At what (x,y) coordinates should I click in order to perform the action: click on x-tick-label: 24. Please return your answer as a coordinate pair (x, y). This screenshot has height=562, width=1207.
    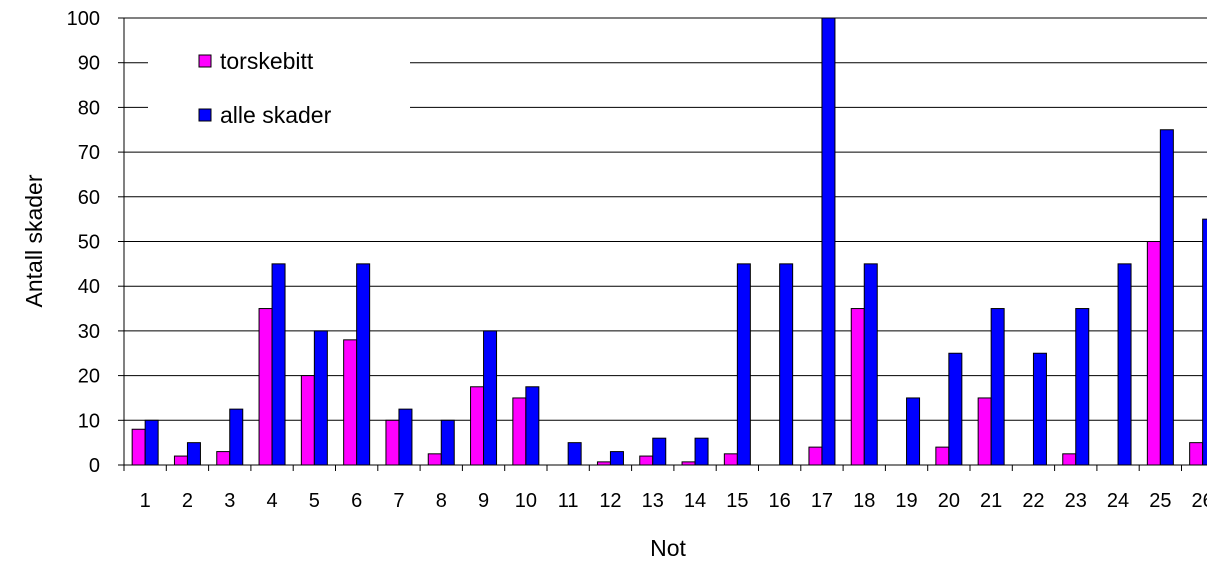
    Looking at the image, I should click on (1118, 501).